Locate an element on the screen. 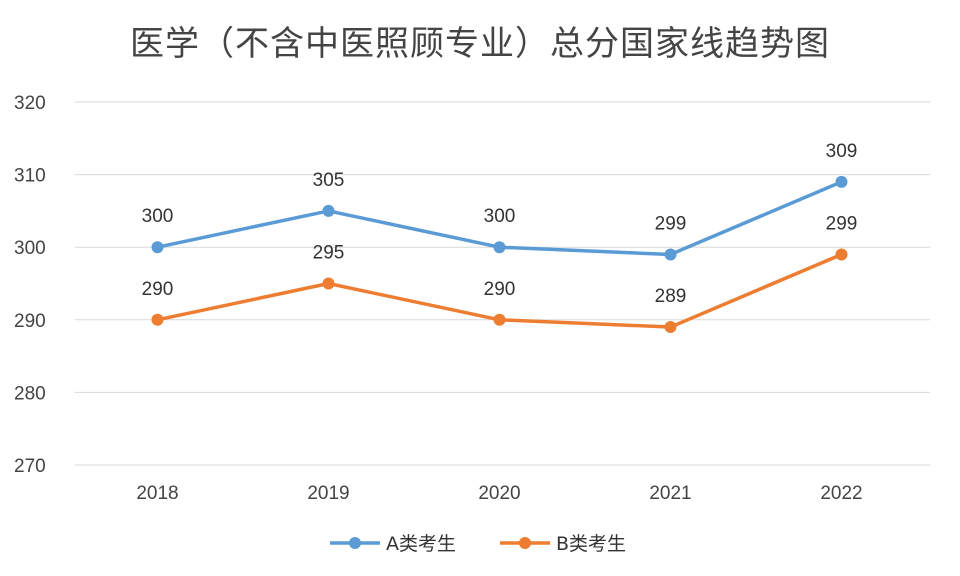  data-label: 289 is located at coordinates (671, 296).